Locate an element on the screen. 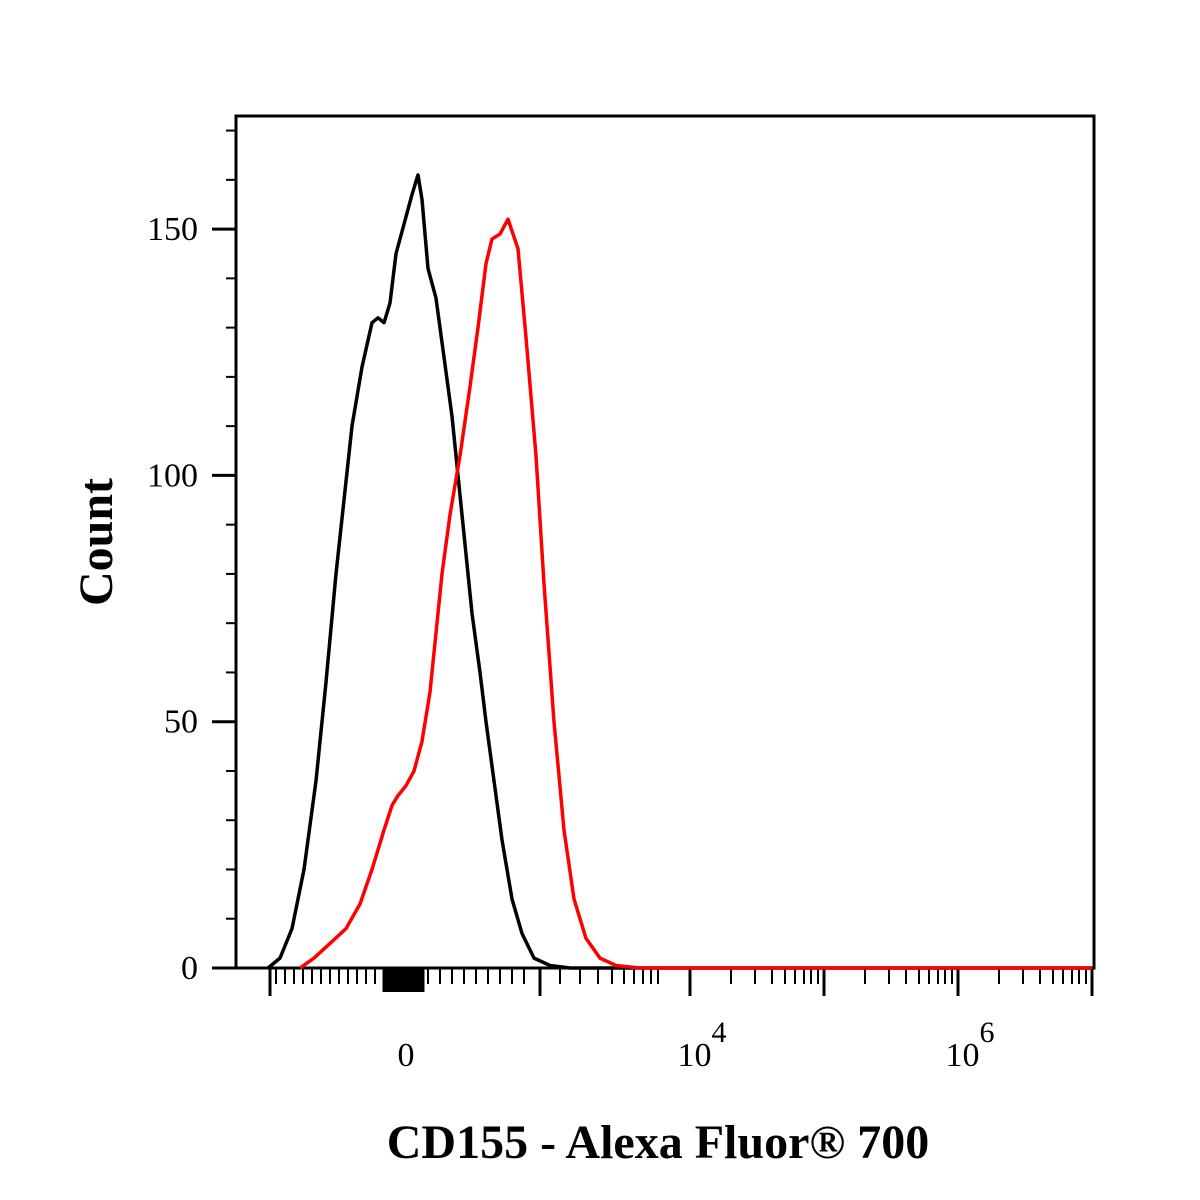 Image resolution: width=1200 pixels, height=1200 pixels. x-tick-label: 0 is located at coordinates (406, 1055).